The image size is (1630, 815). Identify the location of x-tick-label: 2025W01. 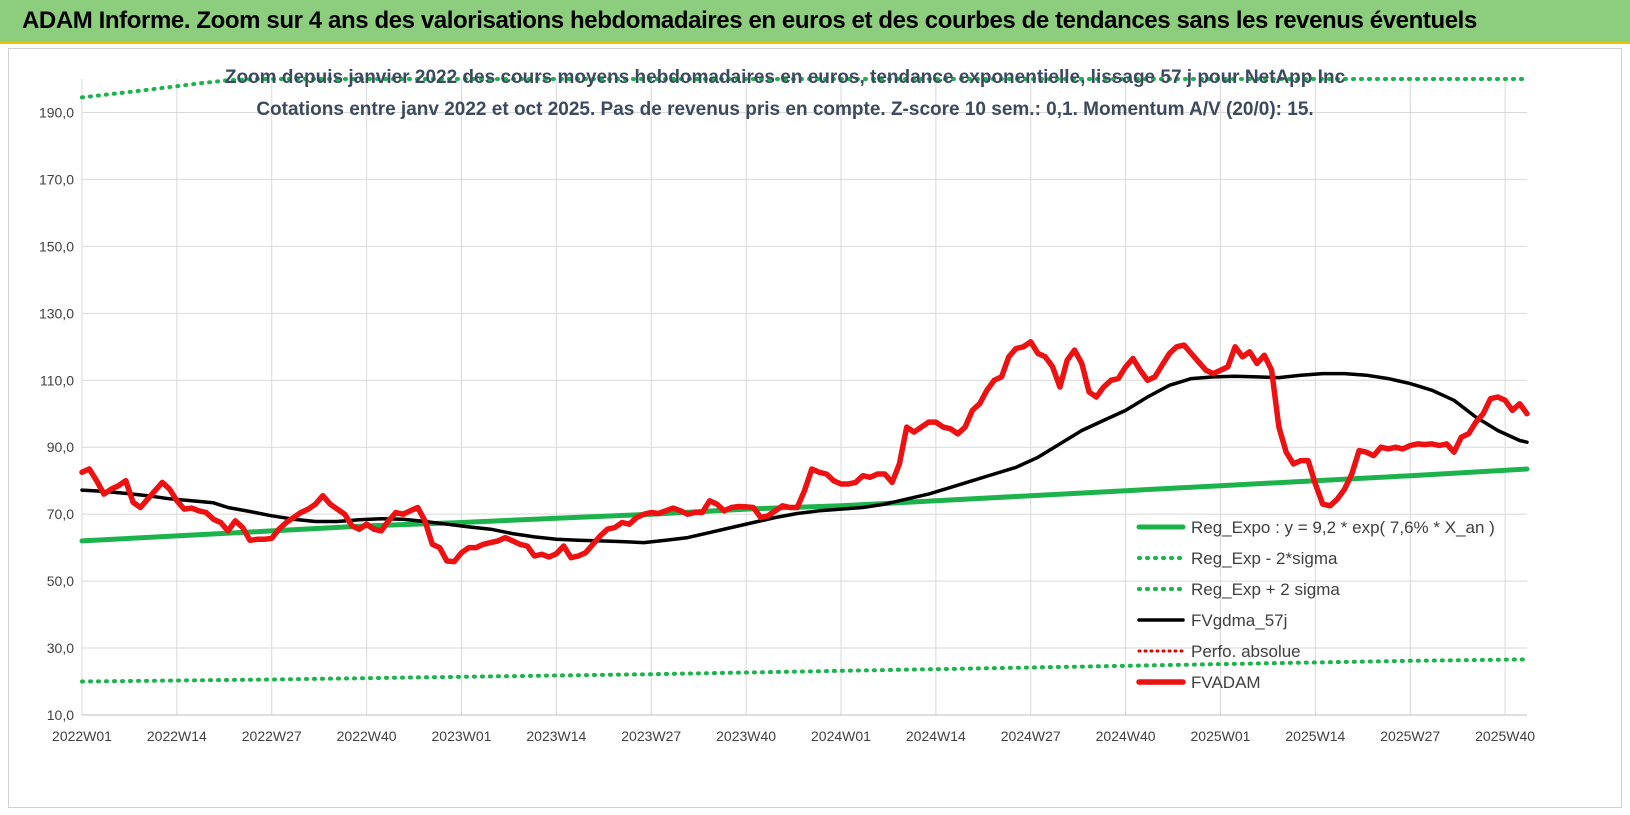
(1221, 736).